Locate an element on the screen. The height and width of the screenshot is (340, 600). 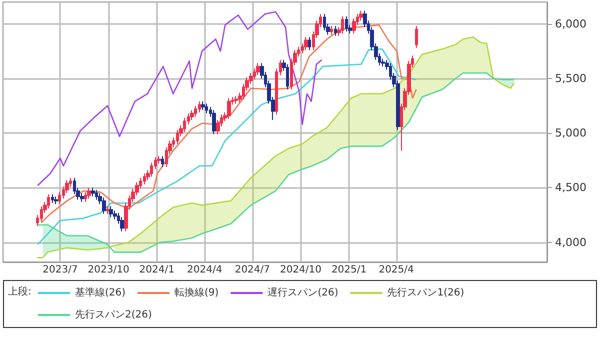
x-tick-label: 2023/7 is located at coordinates (60, 270).